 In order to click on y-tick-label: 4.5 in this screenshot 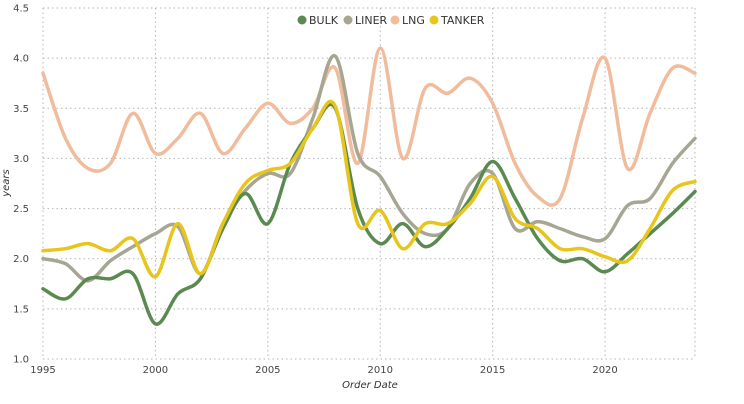, I will do `click(21, 9)`.